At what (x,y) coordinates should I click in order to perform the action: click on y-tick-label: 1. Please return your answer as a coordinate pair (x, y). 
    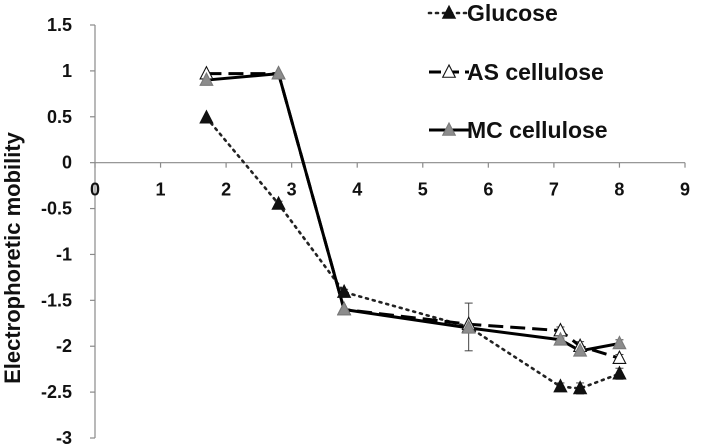
    Looking at the image, I should click on (67, 71).